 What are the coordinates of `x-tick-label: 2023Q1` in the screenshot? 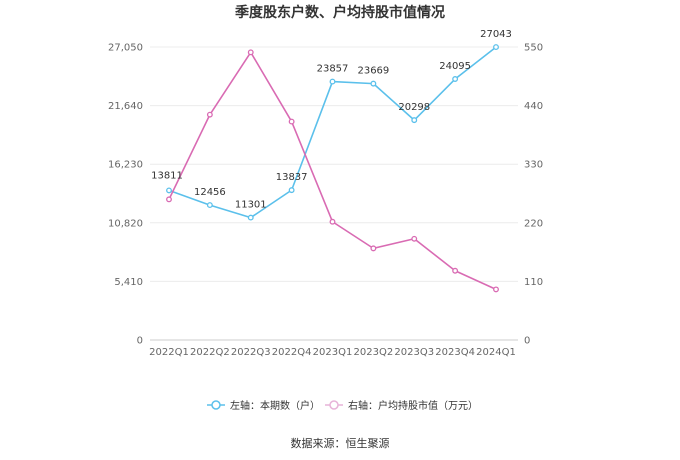 It's located at (333, 352).